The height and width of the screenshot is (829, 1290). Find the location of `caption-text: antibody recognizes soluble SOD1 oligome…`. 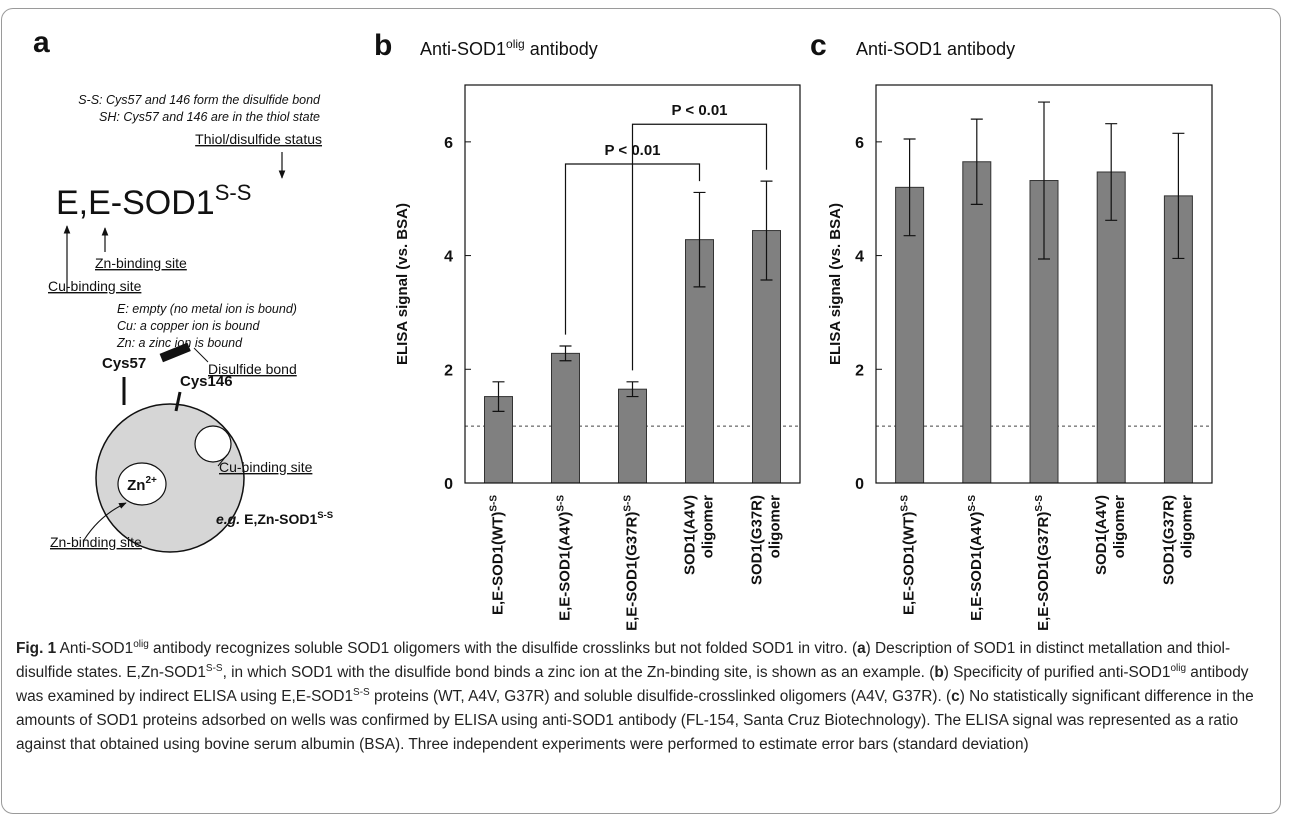

caption-text: antibody recognizes soluble SOD1 oligome… is located at coordinates (503, 648).